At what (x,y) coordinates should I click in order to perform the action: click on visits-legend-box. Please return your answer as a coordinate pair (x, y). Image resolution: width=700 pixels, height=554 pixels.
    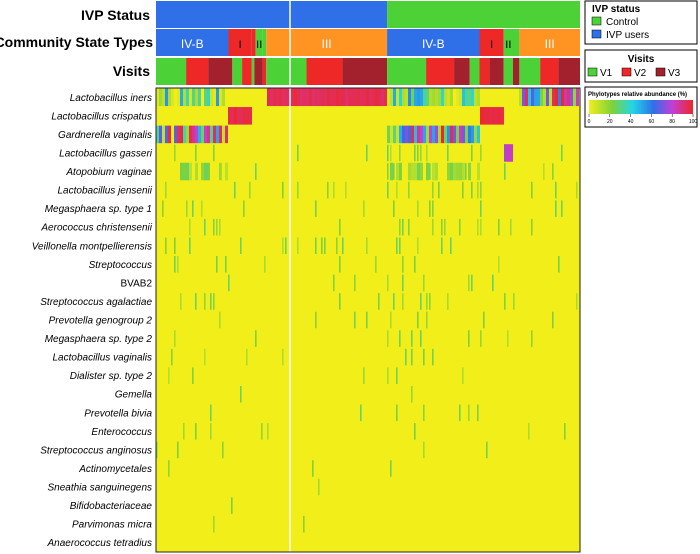
    Looking at the image, I should click on (641, 66).